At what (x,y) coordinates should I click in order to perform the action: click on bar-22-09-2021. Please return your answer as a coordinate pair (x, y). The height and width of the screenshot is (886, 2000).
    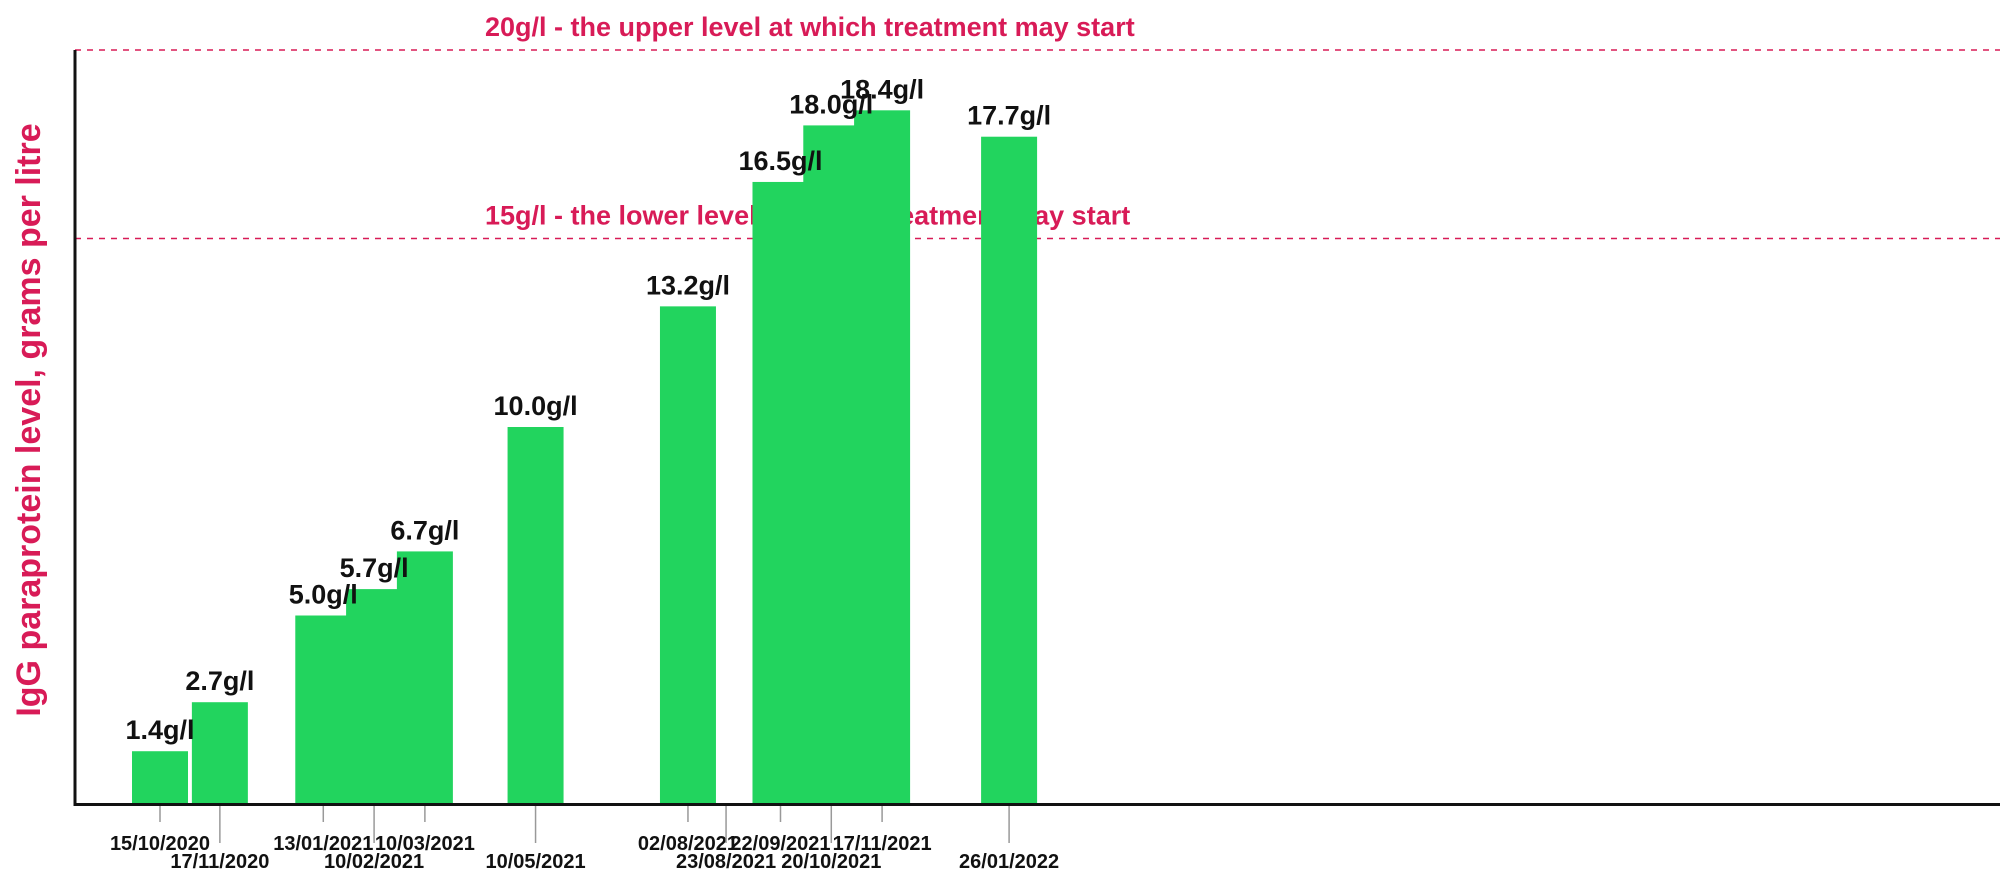
    Looking at the image, I should click on (780, 492).